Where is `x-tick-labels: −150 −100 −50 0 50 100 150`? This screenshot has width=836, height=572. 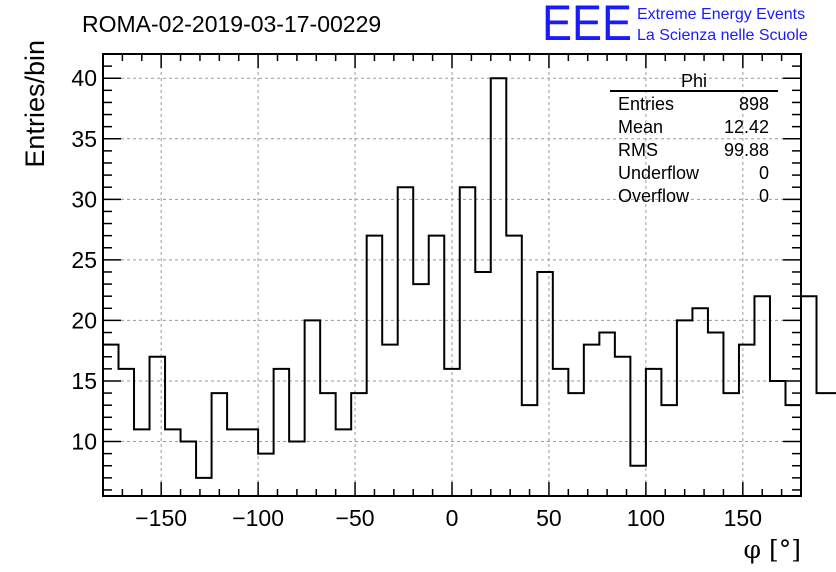 x-tick-labels: −150 −100 −50 0 50 100 150 is located at coordinates (448, 518).